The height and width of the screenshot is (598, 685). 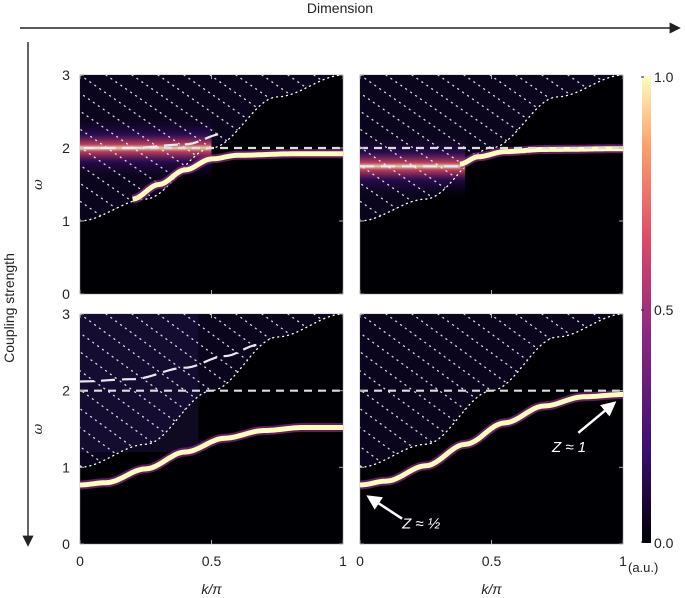 What do you see at coordinates (340, 8) in the screenshot?
I see `dimension-label: Dimension` at bounding box center [340, 8].